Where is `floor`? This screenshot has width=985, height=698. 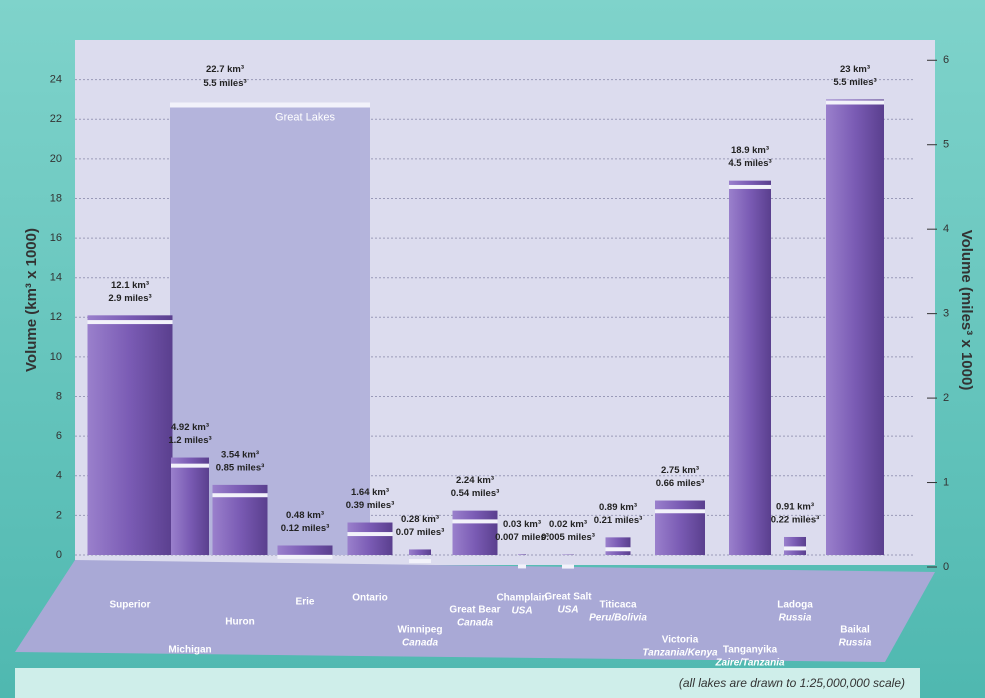 floor is located at coordinates (475, 611).